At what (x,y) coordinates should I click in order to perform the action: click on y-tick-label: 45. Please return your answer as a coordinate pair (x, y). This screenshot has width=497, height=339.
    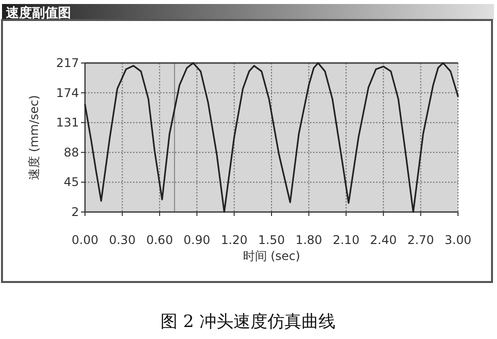
    Looking at the image, I should click on (71, 182).